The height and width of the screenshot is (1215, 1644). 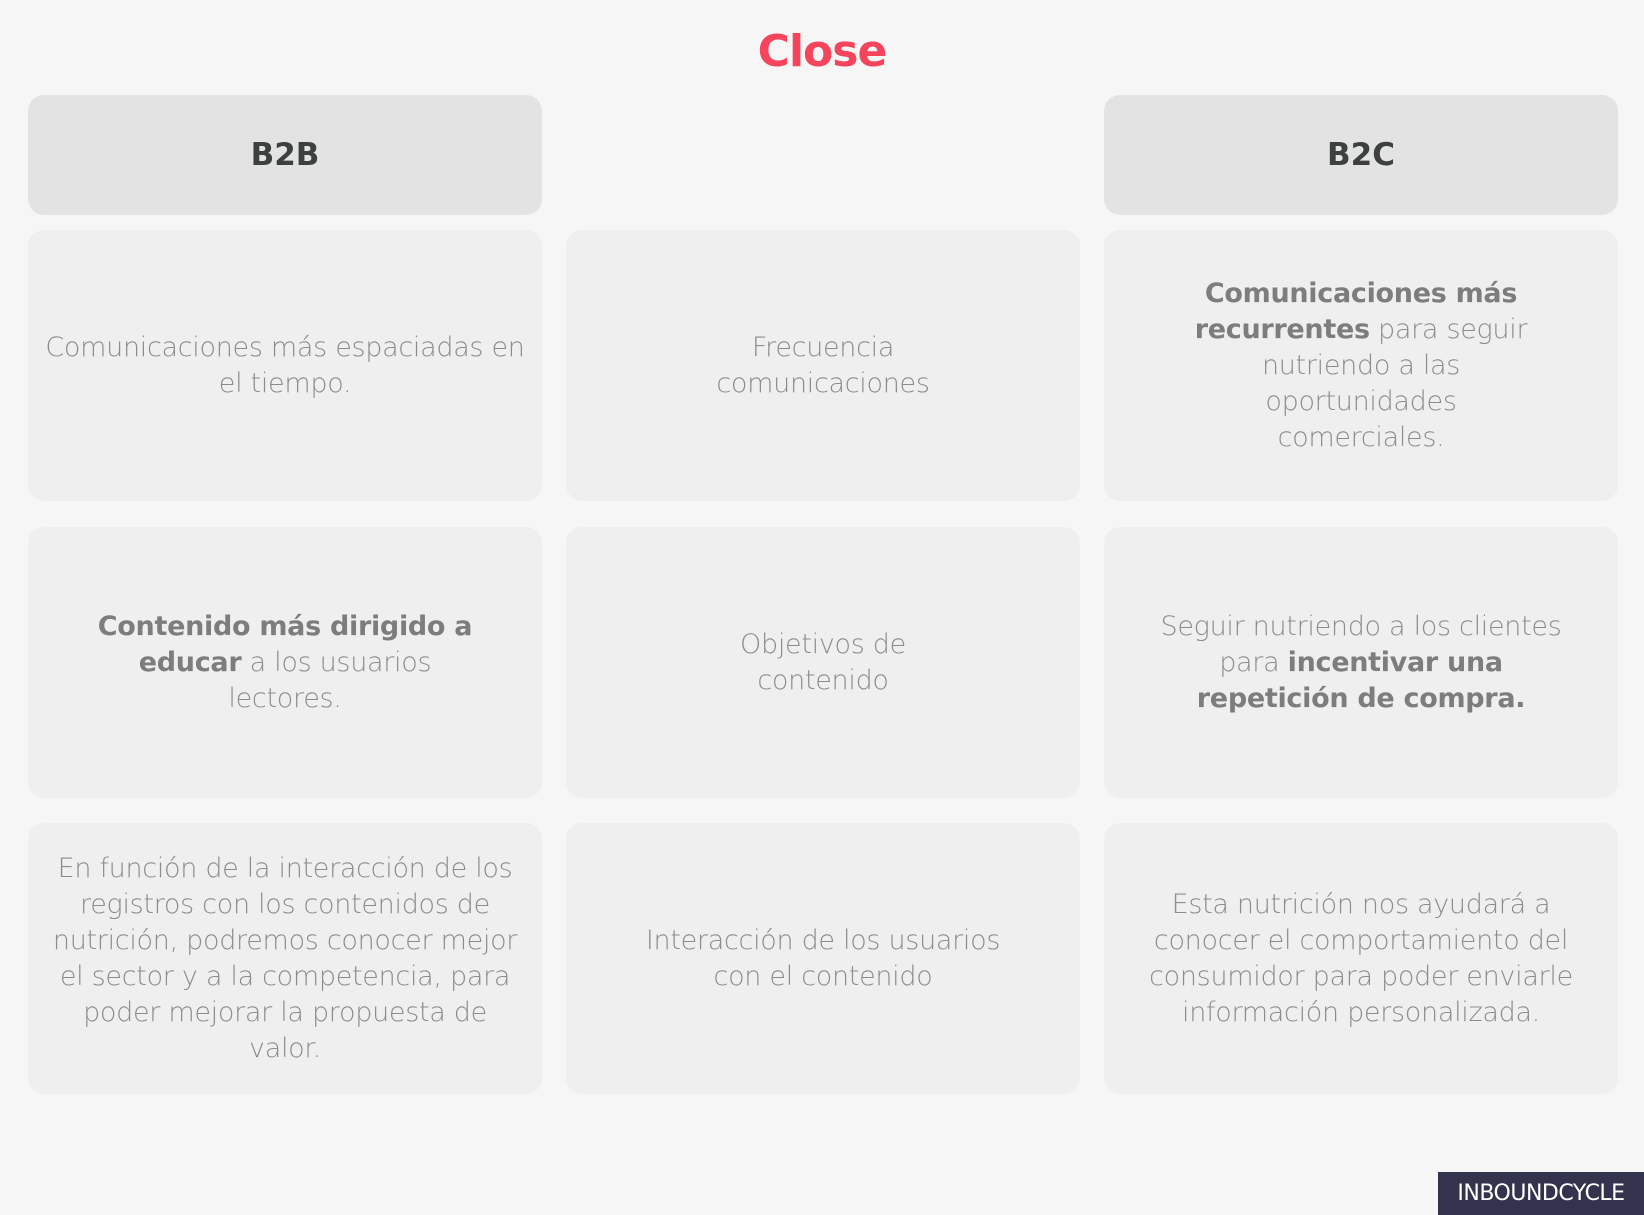 I want to click on emphasis-text: Comunicaciones más recurrentes, so click(x=1356, y=311).